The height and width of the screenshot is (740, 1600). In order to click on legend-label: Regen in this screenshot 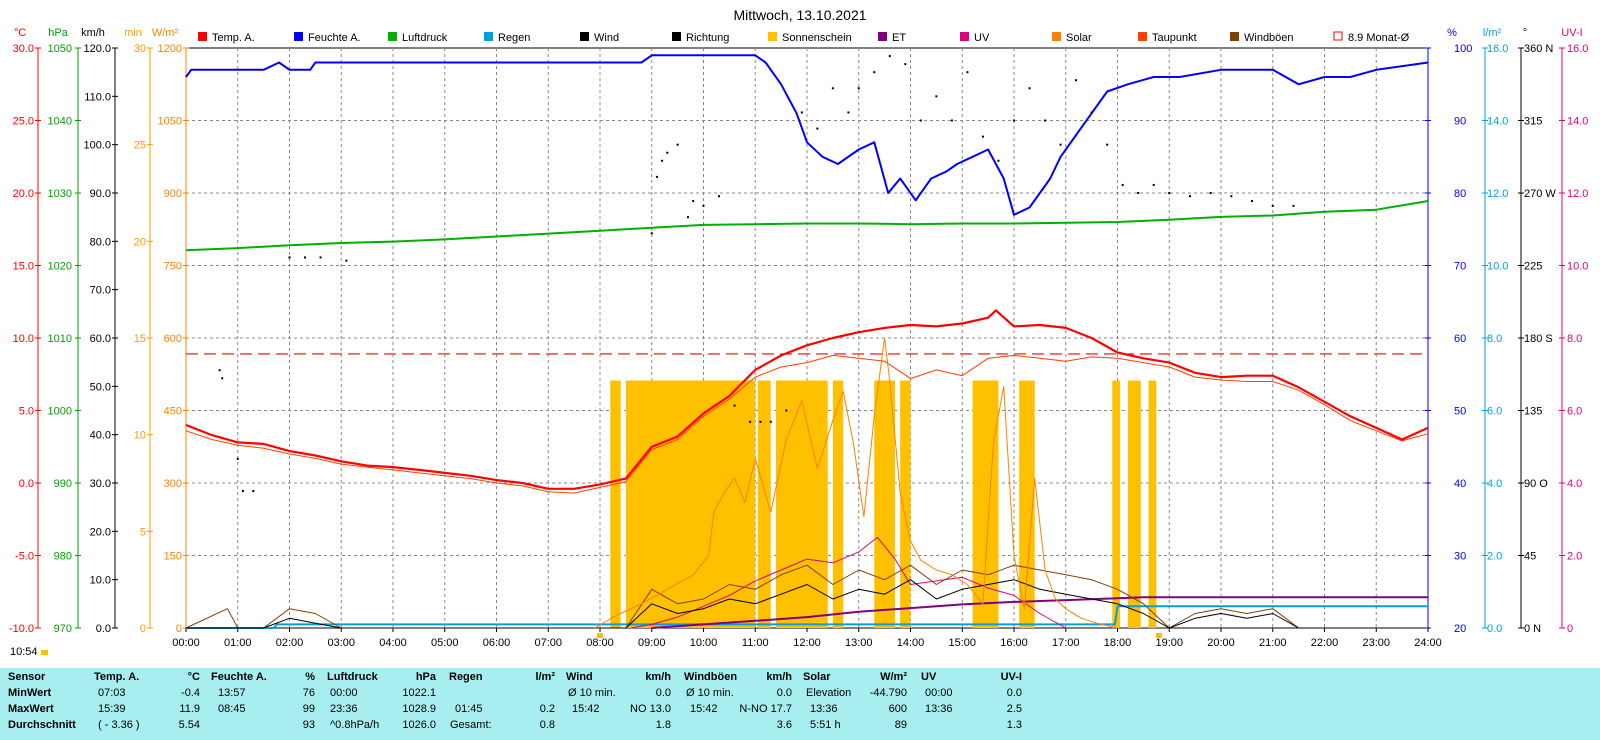, I will do `click(514, 38)`.